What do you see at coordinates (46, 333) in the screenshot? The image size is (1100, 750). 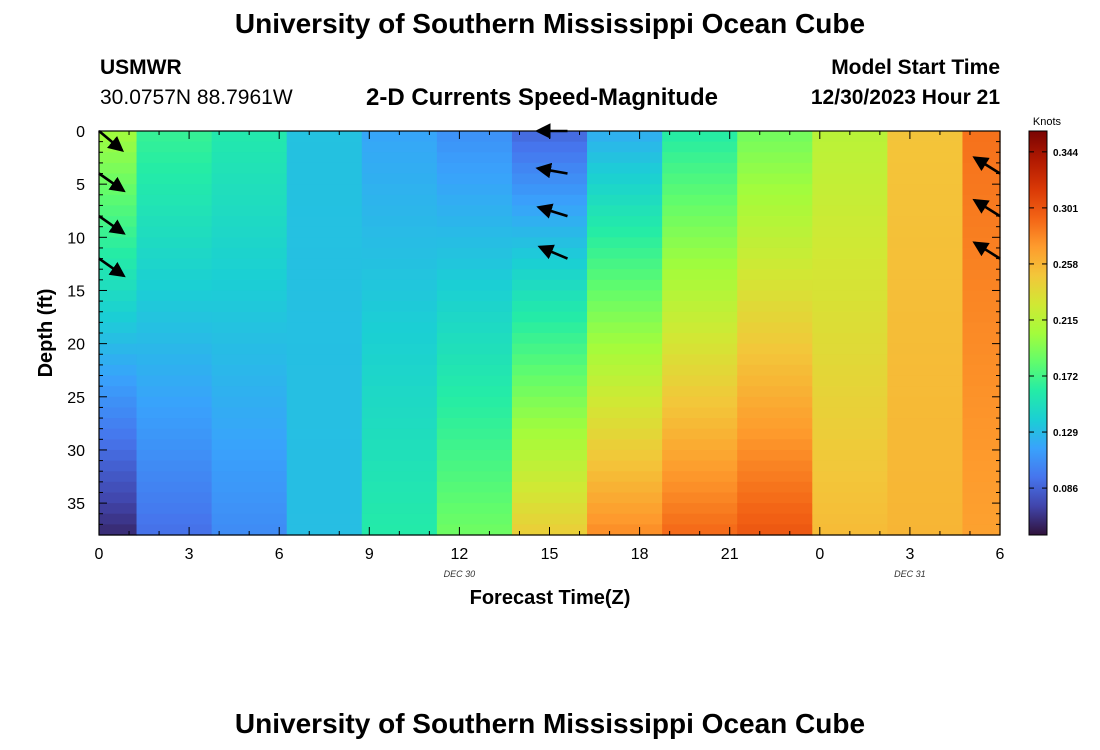 I see `y-axis-title: Depth (ft)` at bounding box center [46, 333].